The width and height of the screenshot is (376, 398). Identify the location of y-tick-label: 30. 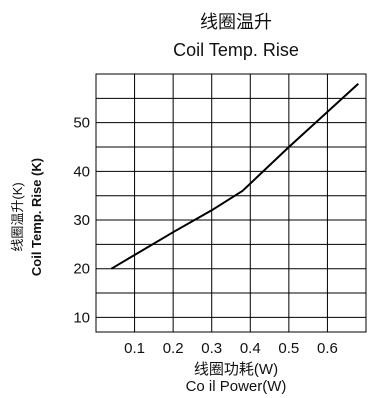
(81, 220).